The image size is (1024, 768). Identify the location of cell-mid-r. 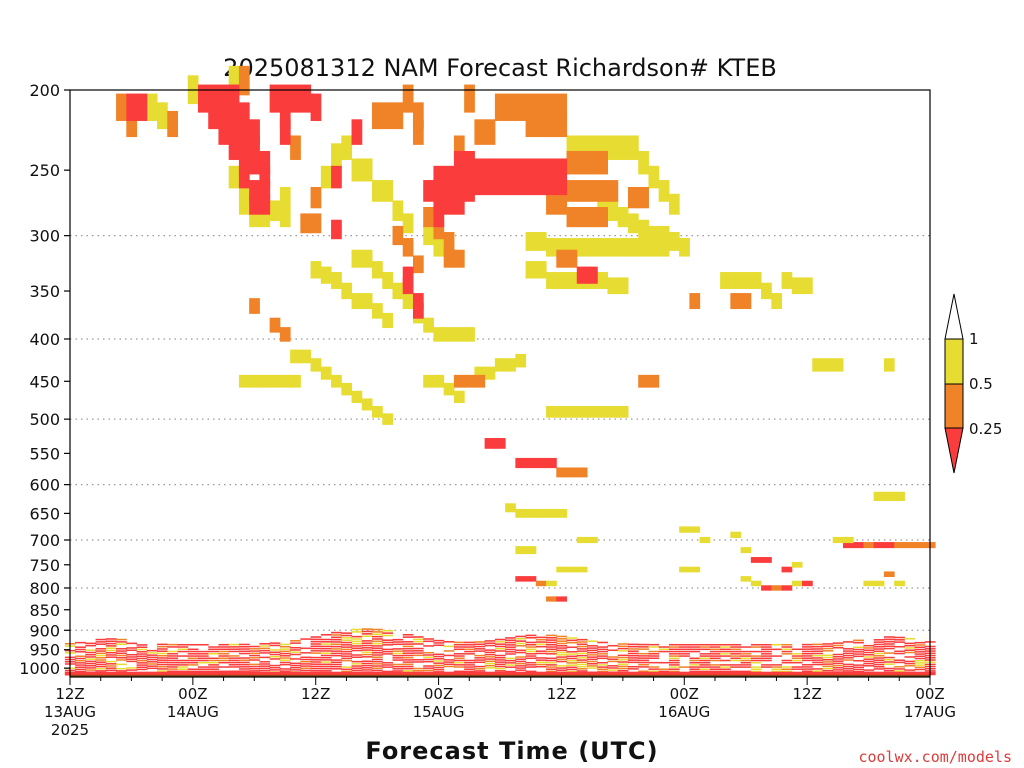
(766, 588).